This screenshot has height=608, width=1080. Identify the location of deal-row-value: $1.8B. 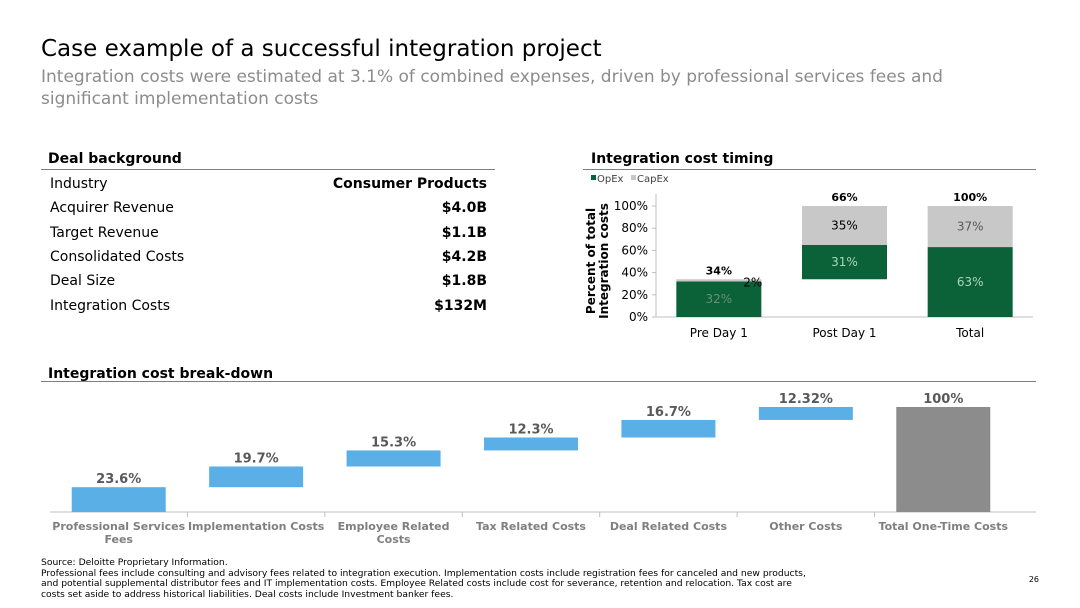
(464, 281).